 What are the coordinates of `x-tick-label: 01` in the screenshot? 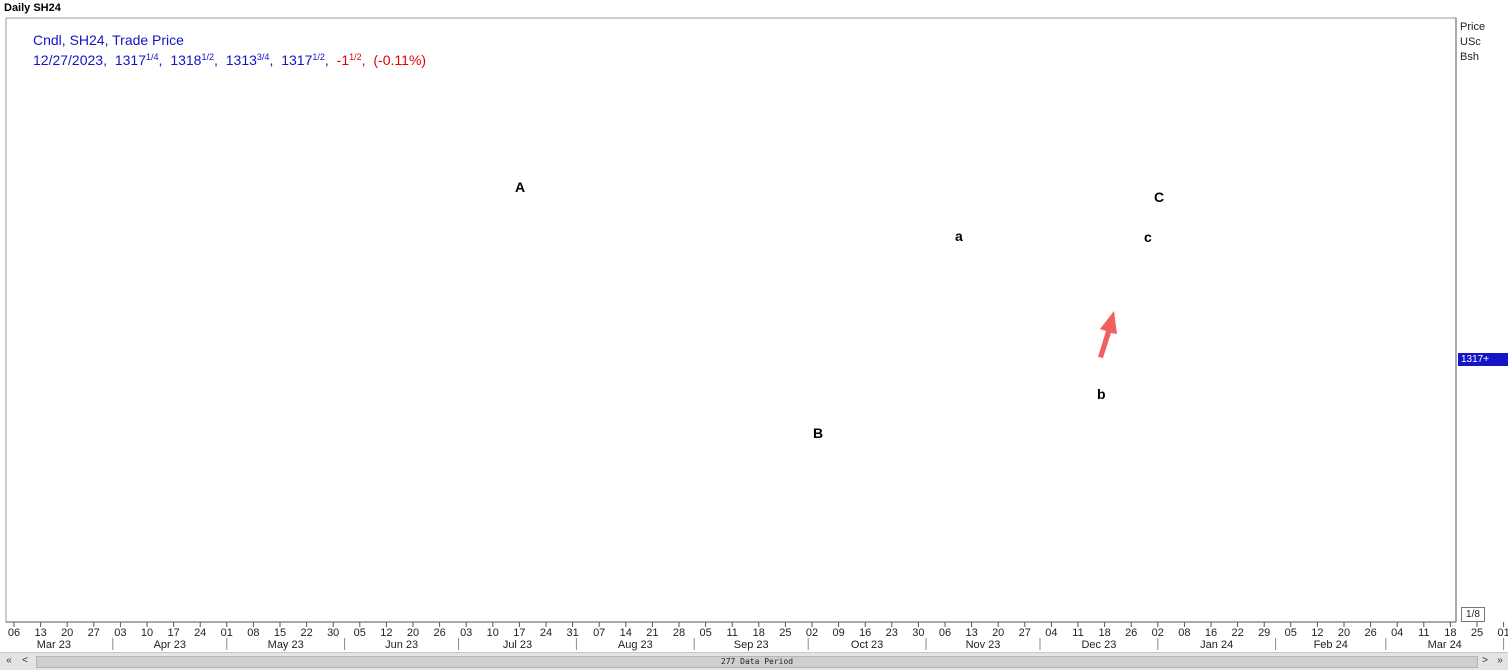 It's located at (227, 633).